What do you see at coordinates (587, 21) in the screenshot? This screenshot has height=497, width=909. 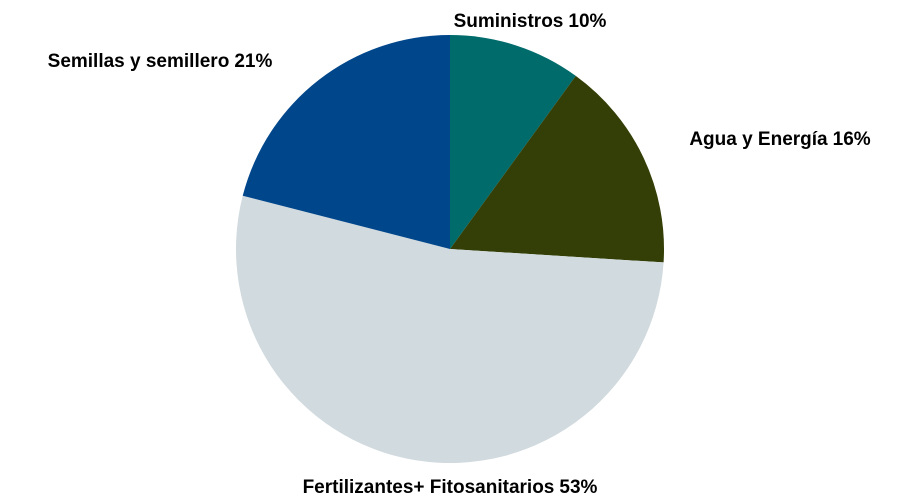 I see `value-label: 10%` at bounding box center [587, 21].